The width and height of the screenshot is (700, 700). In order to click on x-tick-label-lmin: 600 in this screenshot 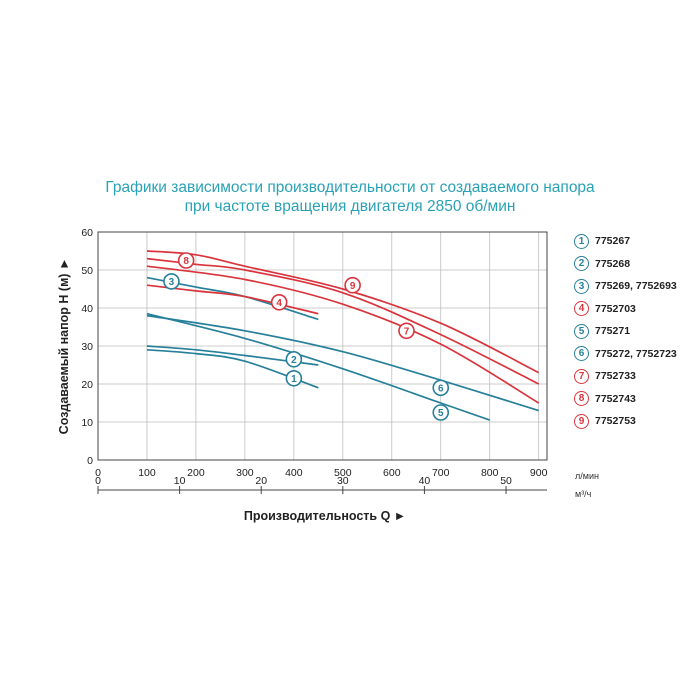, I will do `click(392, 473)`.